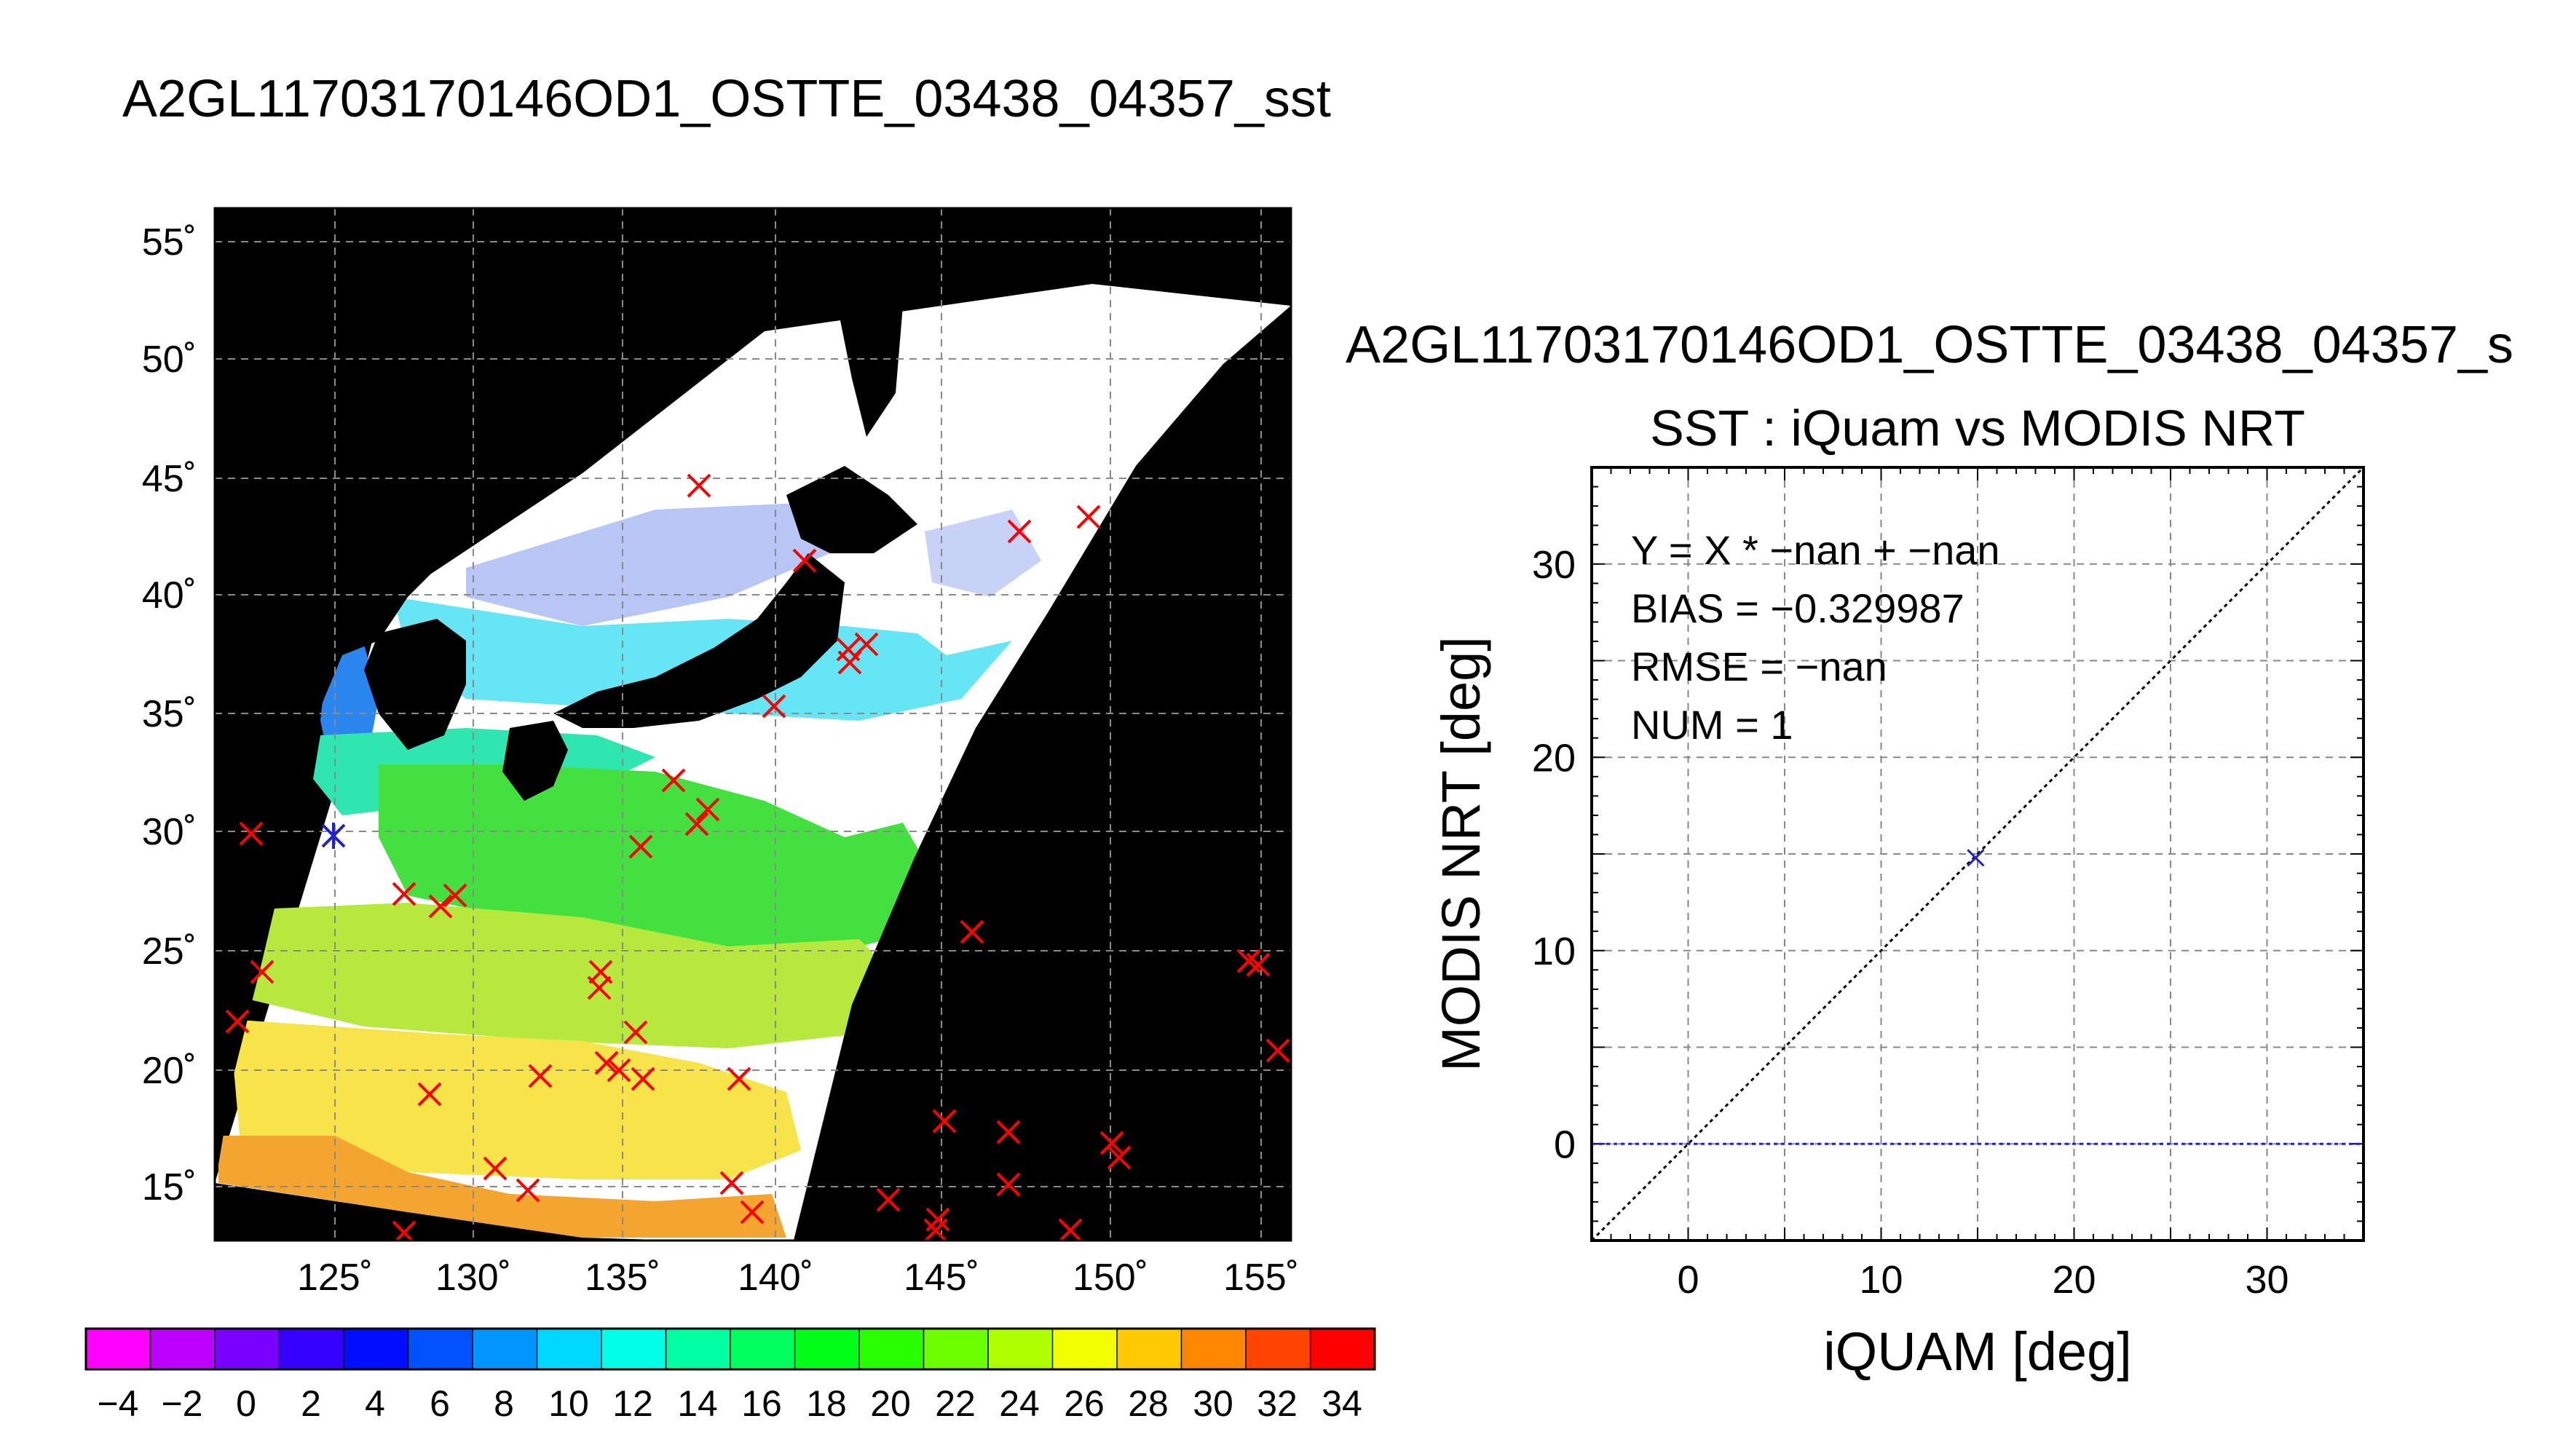  I want to click on lat-tick-label: 55˚, so click(169, 242).